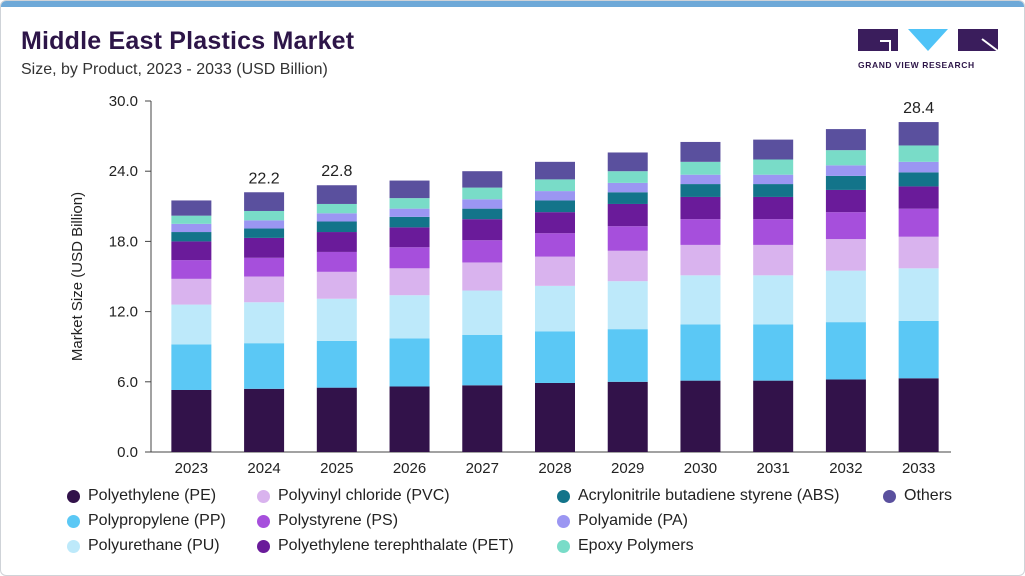  What do you see at coordinates (554, 468) in the screenshot?
I see `x-tick-label: 2028` at bounding box center [554, 468].